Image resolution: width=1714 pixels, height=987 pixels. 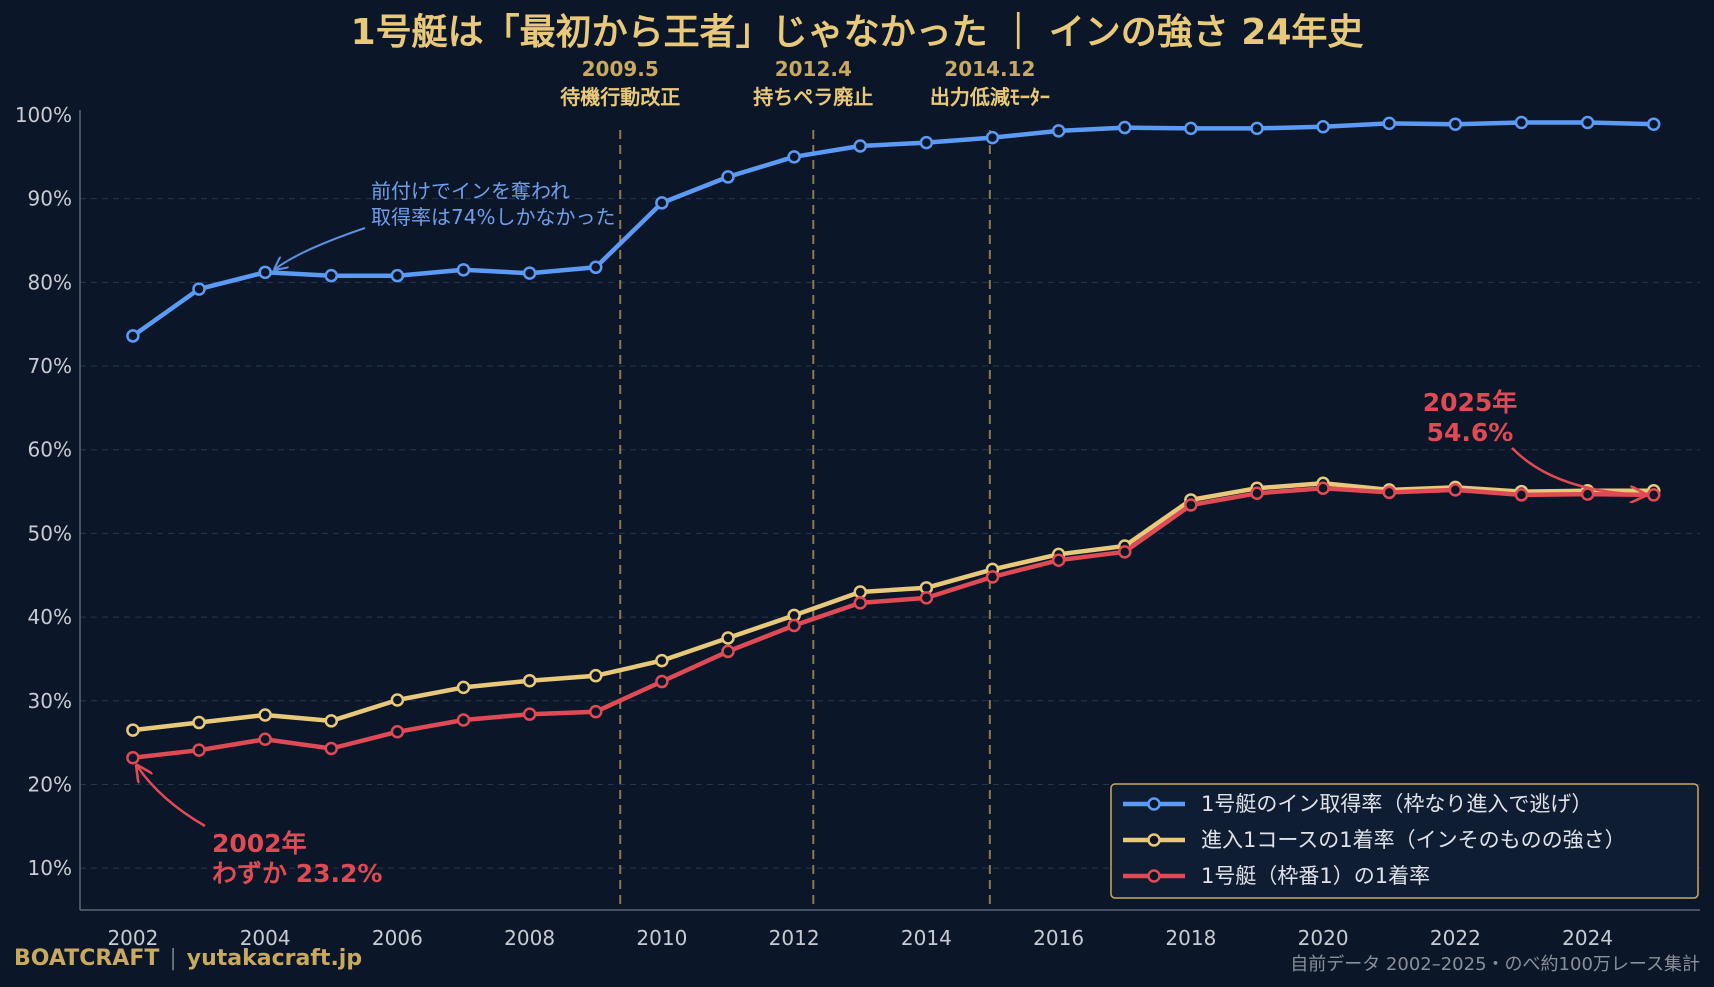 What do you see at coordinates (331, 721) in the screenshot?
I see `series-1-point-2005` at bounding box center [331, 721].